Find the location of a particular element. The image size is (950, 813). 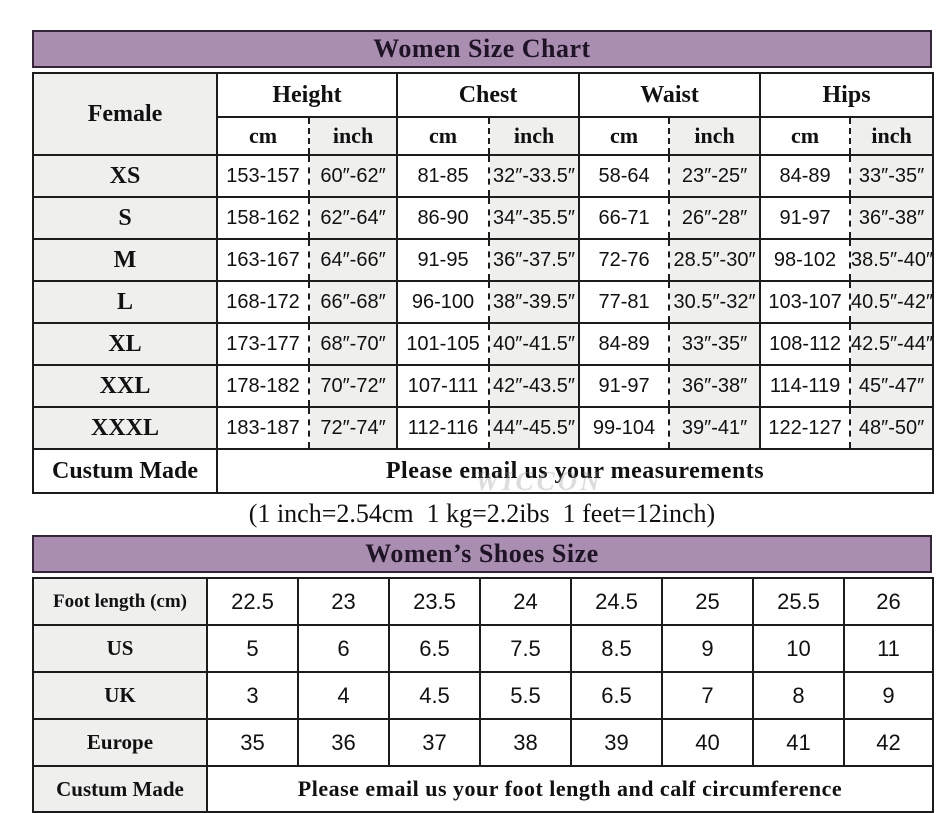

europe-label: Europe is located at coordinates (120, 742).